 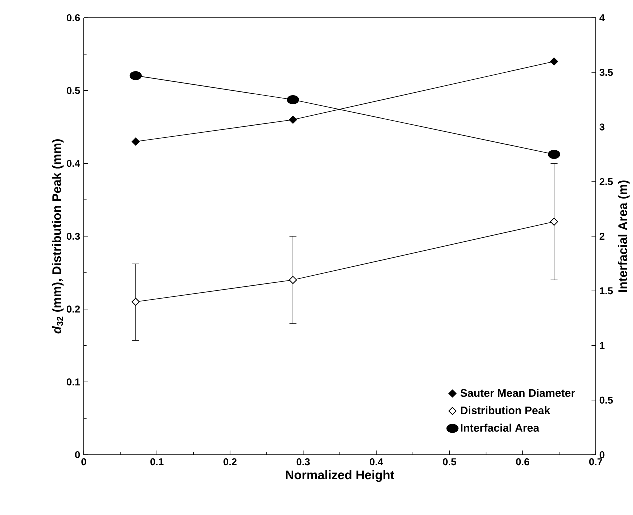 I want to click on y-tick-label: 0.6, so click(x=73, y=18).